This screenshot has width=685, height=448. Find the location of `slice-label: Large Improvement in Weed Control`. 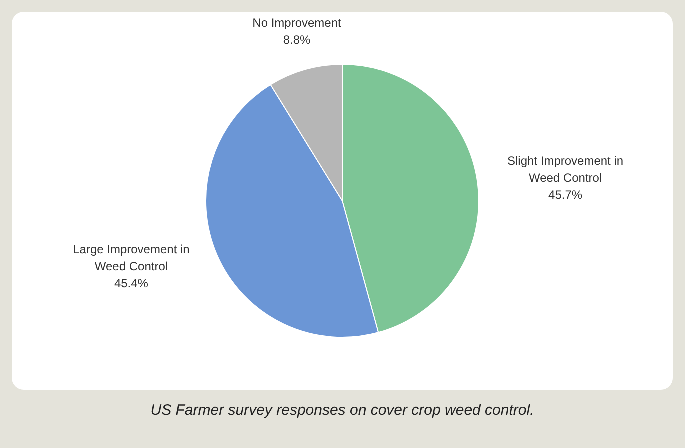

slice-label: Large Improvement in Weed Control is located at coordinates (131, 258).